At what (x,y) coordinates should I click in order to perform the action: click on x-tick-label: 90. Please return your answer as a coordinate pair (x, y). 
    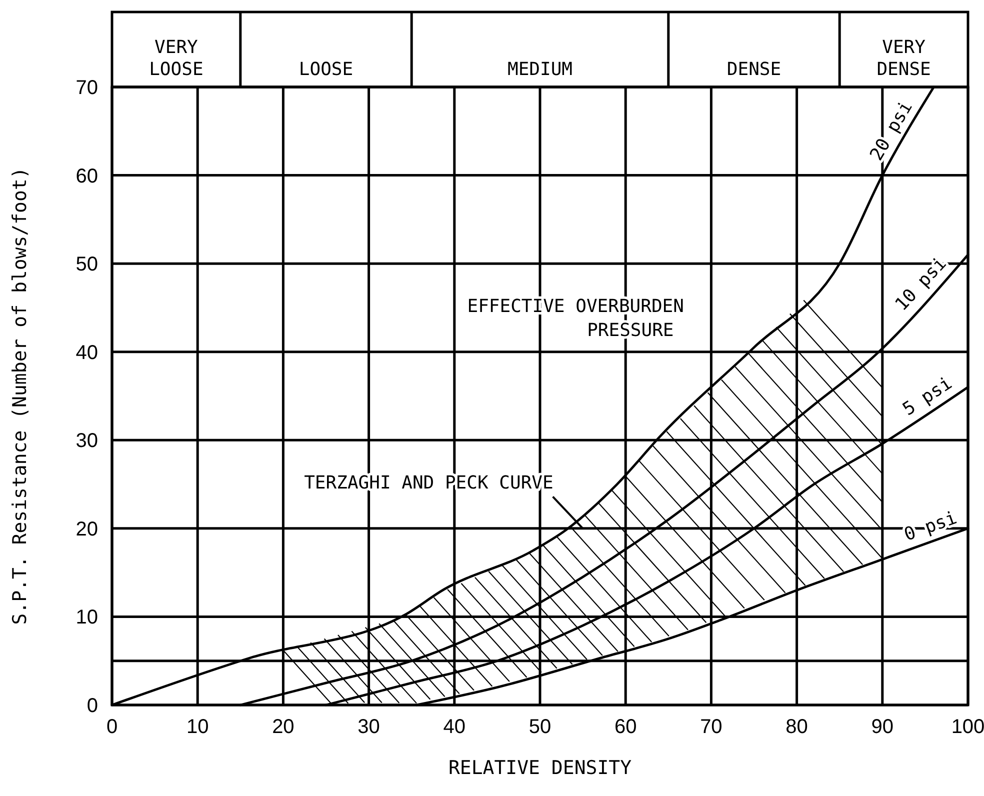
    Looking at the image, I should click on (882, 727).